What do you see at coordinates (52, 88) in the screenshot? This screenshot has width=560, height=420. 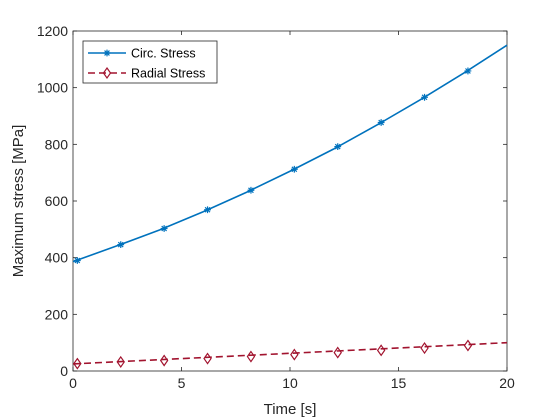 I see `y-tick-label: 1000` at bounding box center [52, 88].